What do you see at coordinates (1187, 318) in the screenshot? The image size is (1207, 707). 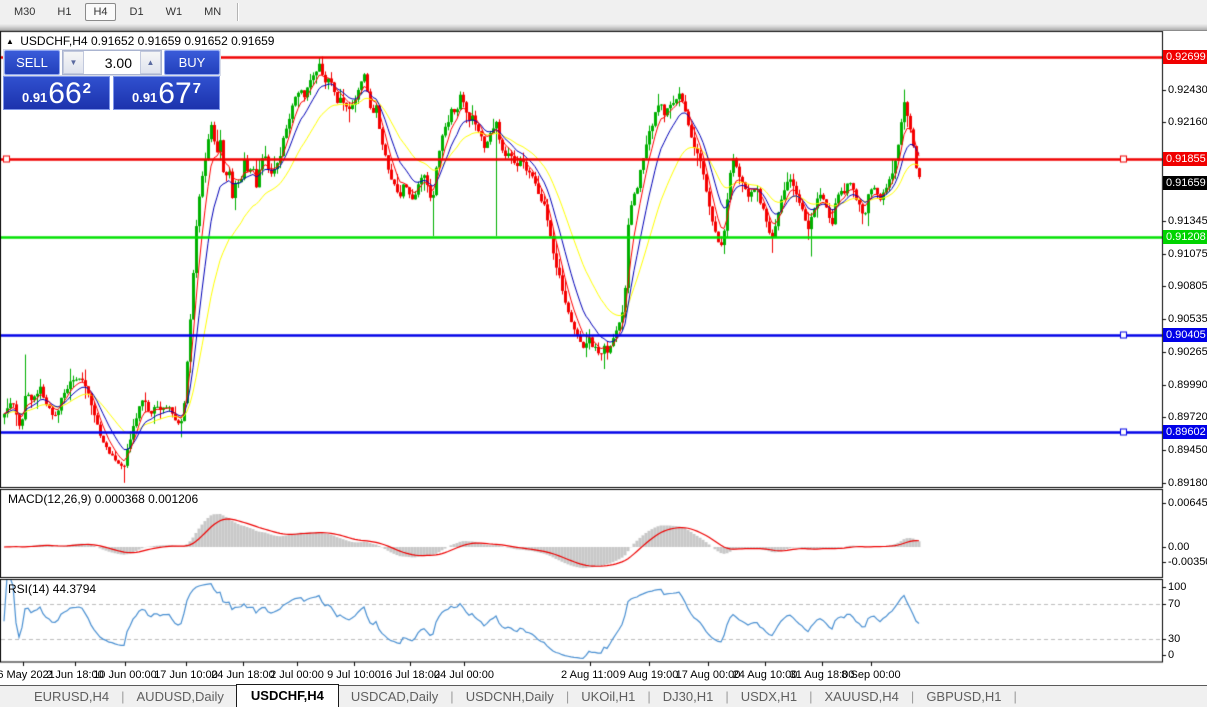 I see `price-tick-label: 0.90535` at bounding box center [1187, 318].